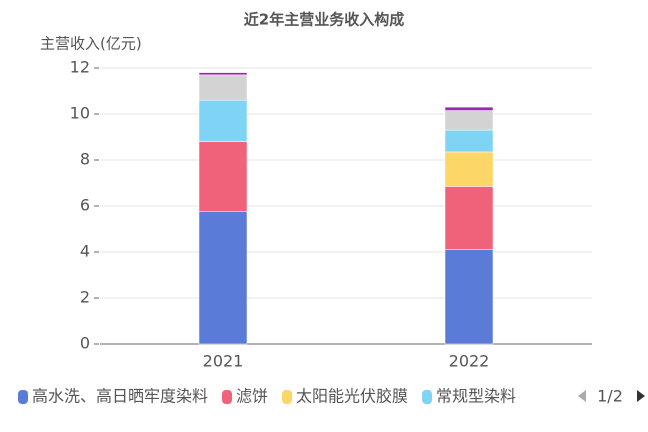 The width and height of the screenshot is (648, 432). What do you see at coordinates (610, 396) in the screenshot?
I see `legend-page: 1/2` at bounding box center [610, 396].